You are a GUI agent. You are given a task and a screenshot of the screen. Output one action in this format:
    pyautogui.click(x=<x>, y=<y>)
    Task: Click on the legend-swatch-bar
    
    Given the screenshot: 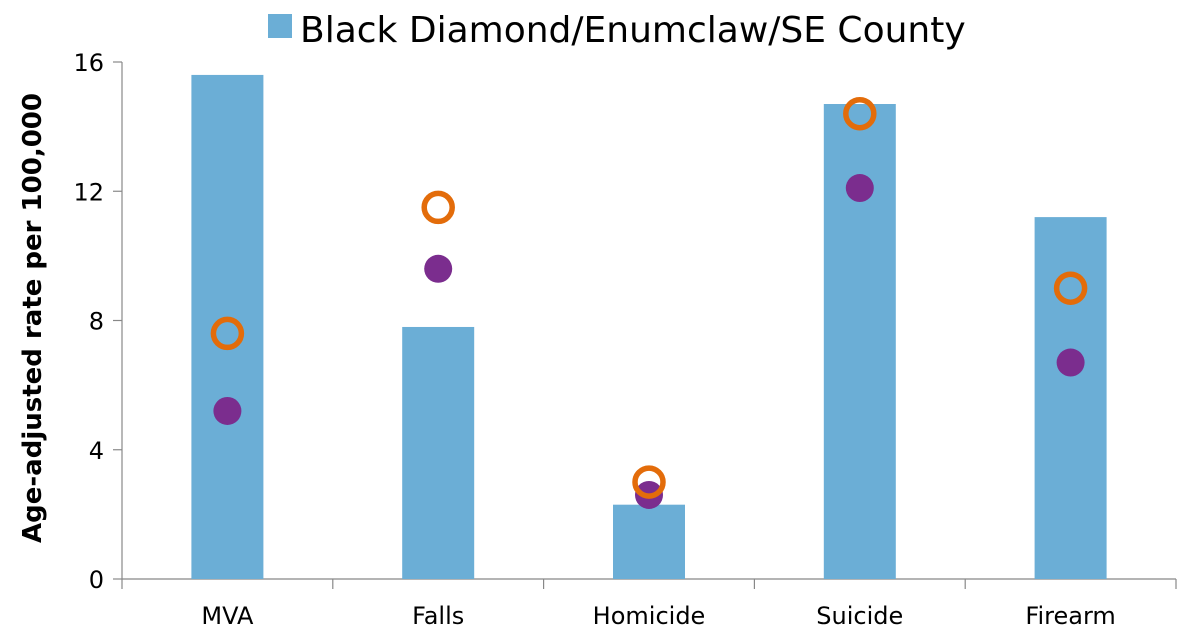 What is the action you would take?
    pyautogui.click(x=280, y=26)
    